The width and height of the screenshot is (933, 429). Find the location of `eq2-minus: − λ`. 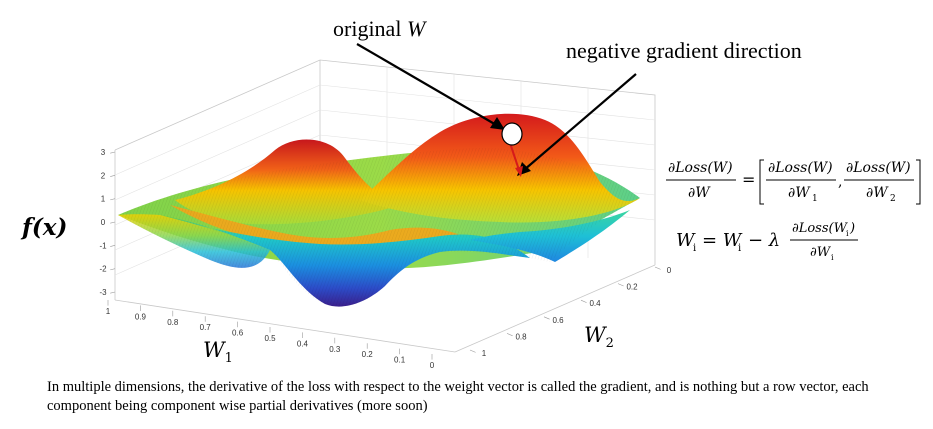

eq2-minus: − λ is located at coordinates (764, 240).